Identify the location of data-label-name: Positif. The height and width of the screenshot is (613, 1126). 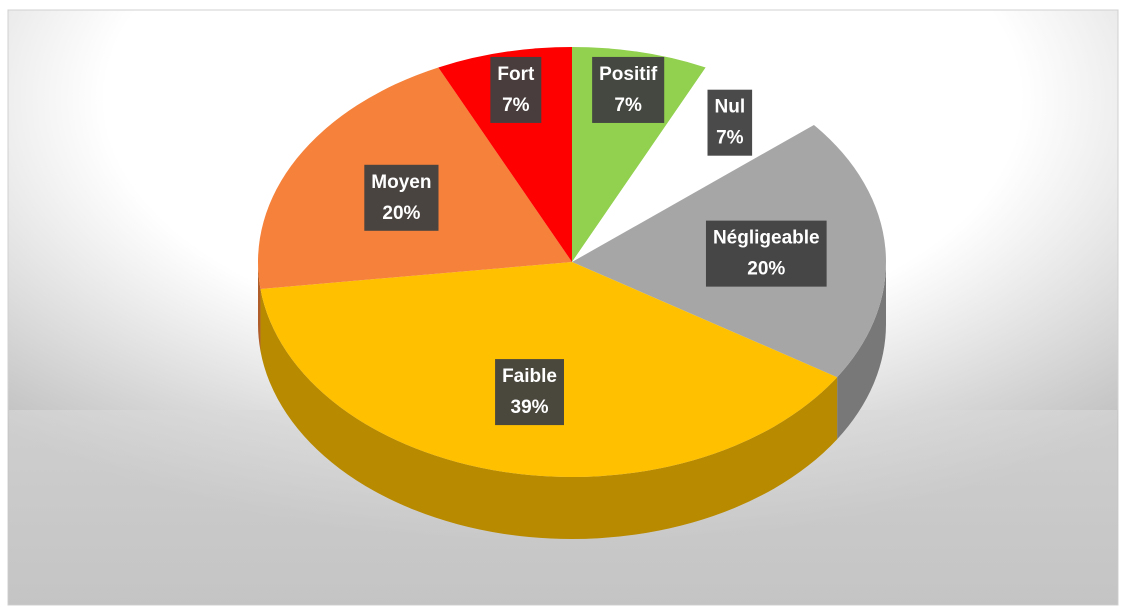
(628, 74).